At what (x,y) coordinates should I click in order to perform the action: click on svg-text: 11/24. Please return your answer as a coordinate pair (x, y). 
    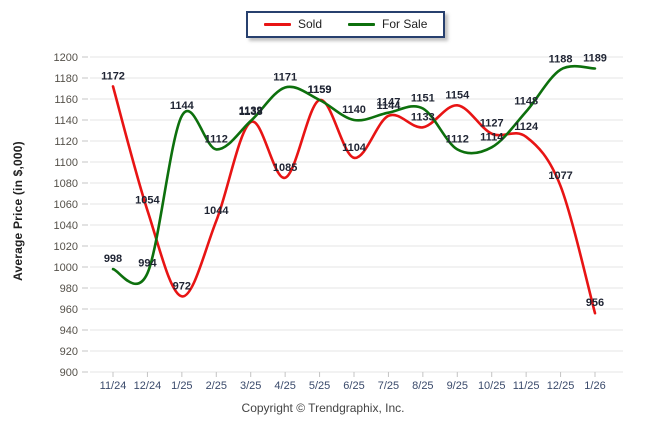
    Looking at the image, I should click on (113, 386).